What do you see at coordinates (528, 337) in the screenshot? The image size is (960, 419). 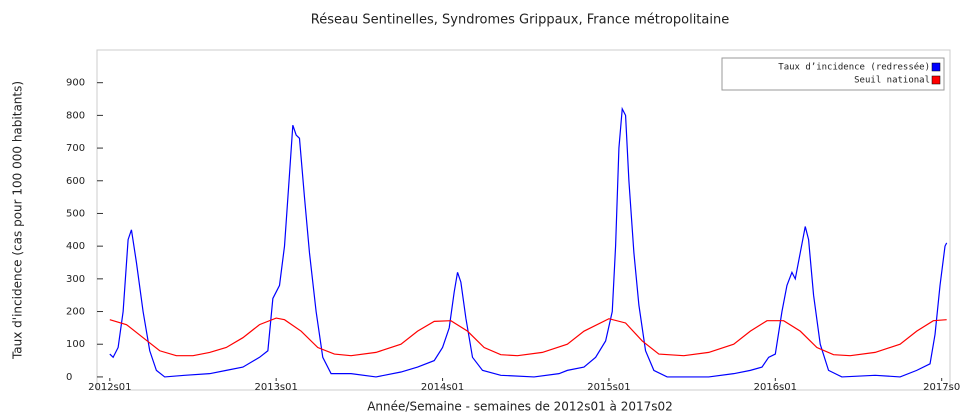 I see `series-line` at bounding box center [528, 337].